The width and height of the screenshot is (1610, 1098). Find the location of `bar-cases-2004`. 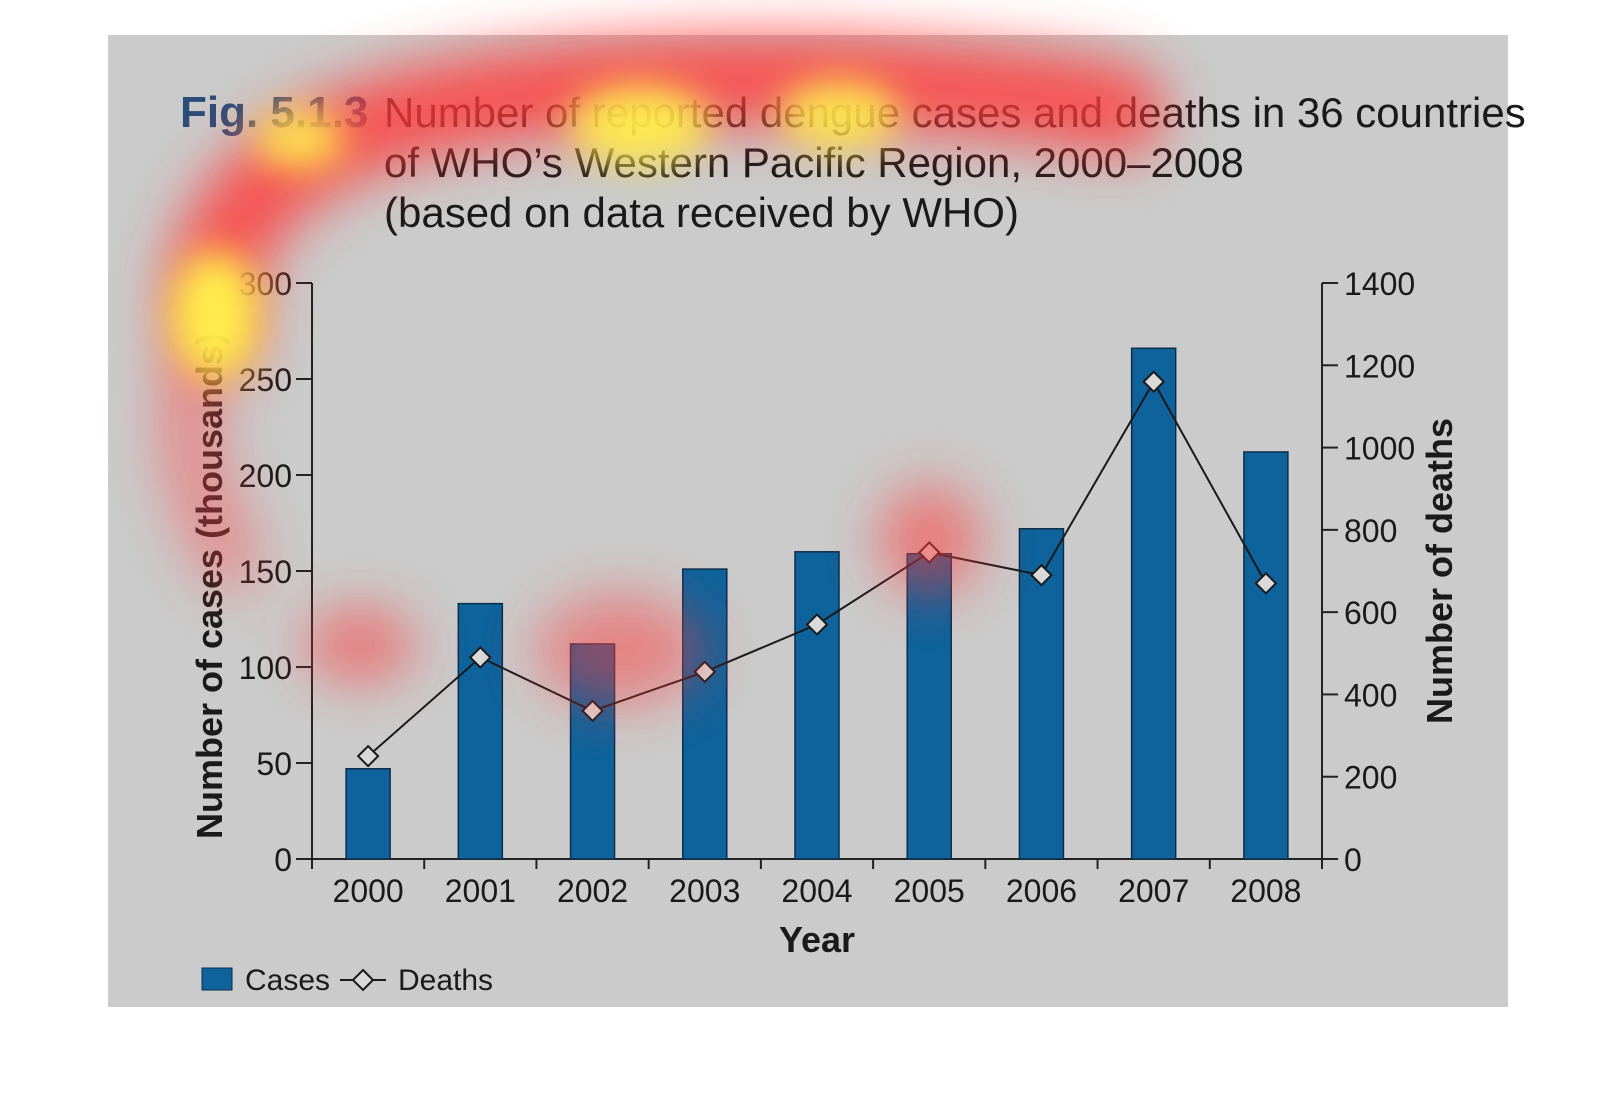

bar-cases-2004 is located at coordinates (817, 705).